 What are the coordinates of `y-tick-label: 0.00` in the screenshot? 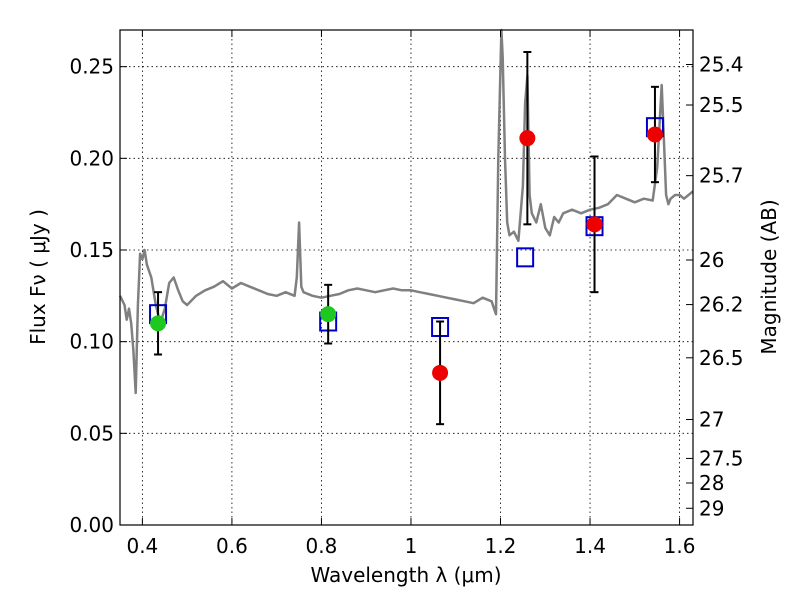 It's located at (91, 525).